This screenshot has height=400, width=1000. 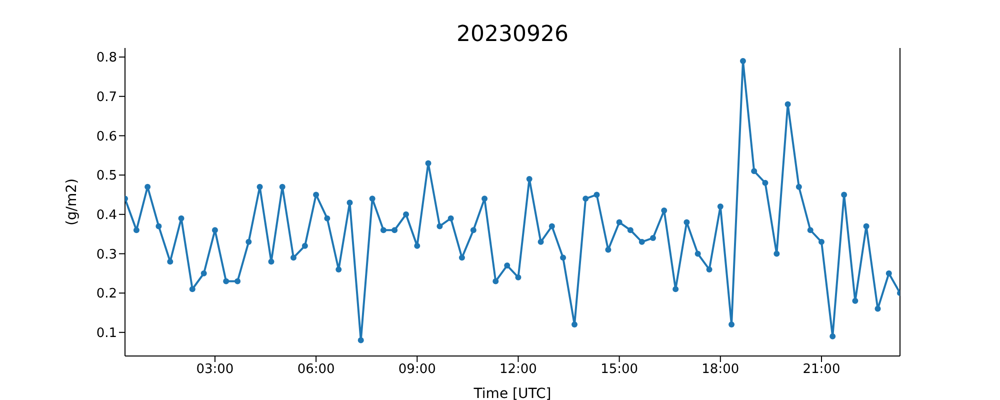 What do you see at coordinates (106, 216) in the screenshot?
I see `y-tick-label: 0.4` at bounding box center [106, 216].